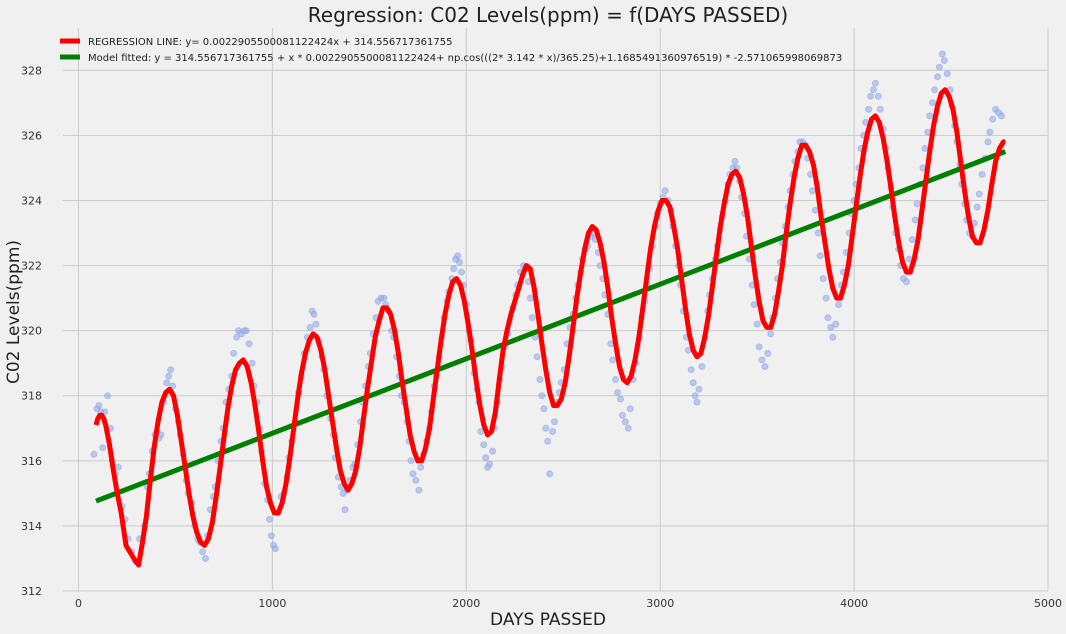  Describe the element at coordinates (31, 331) in the screenshot. I see `y-tick-label: 320` at that location.